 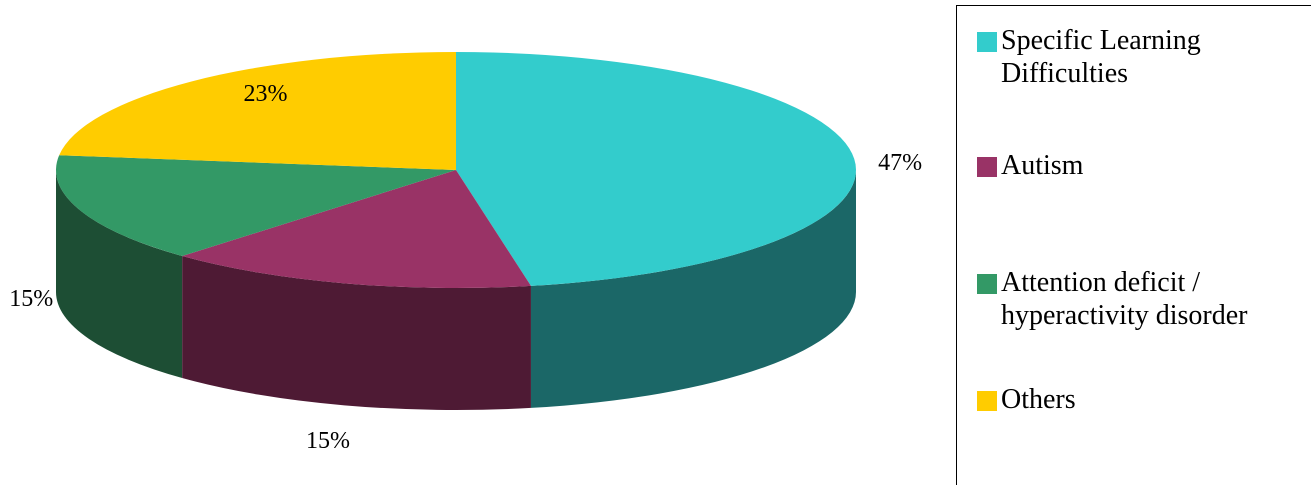 I want to click on legend-label: Autism, so click(x=1042, y=165).